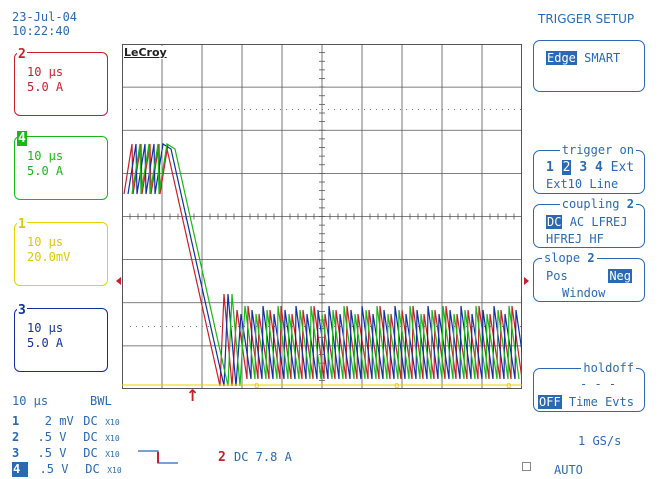 The height and width of the screenshot is (479, 659). What do you see at coordinates (583, 402) in the screenshot?
I see `holdoff-time: Time` at bounding box center [583, 402].